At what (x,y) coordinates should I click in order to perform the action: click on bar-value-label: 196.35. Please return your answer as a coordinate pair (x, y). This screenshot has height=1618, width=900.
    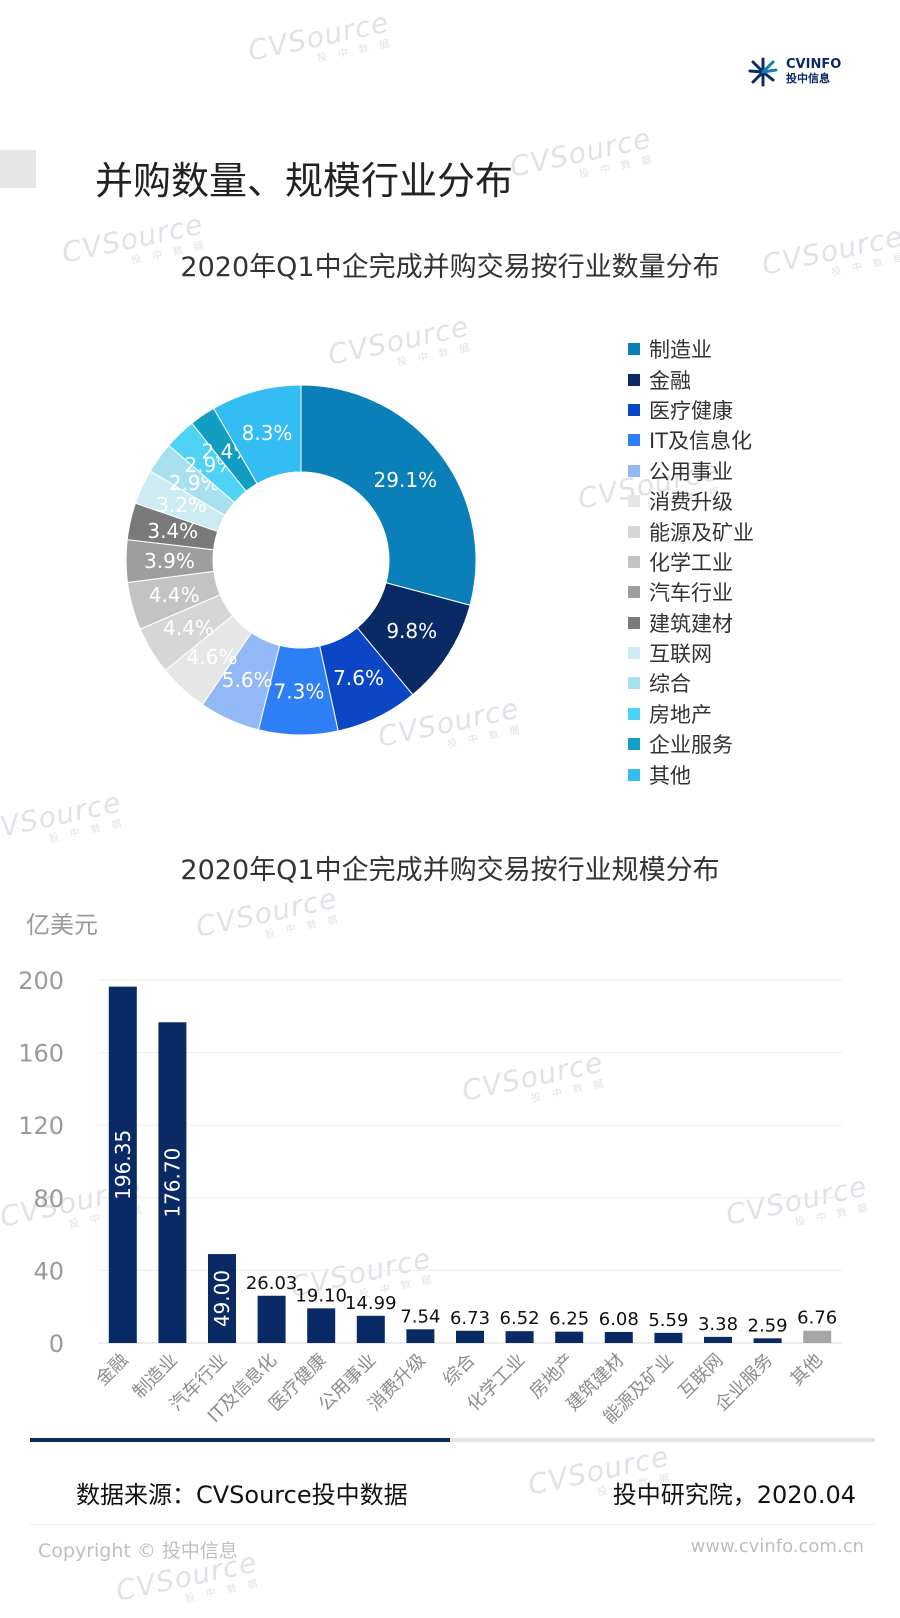
    Looking at the image, I should click on (123, 1165).